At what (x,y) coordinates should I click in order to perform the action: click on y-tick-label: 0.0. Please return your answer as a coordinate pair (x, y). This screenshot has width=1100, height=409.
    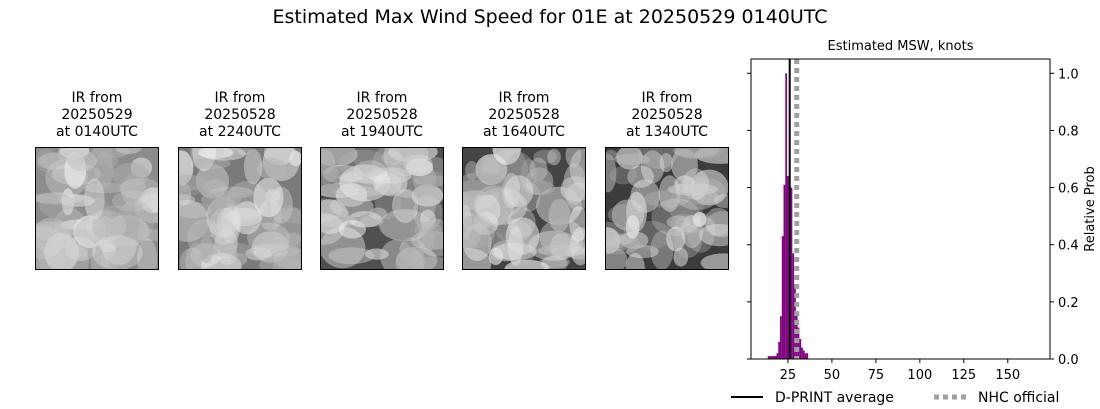
    Looking at the image, I should click on (1068, 360).